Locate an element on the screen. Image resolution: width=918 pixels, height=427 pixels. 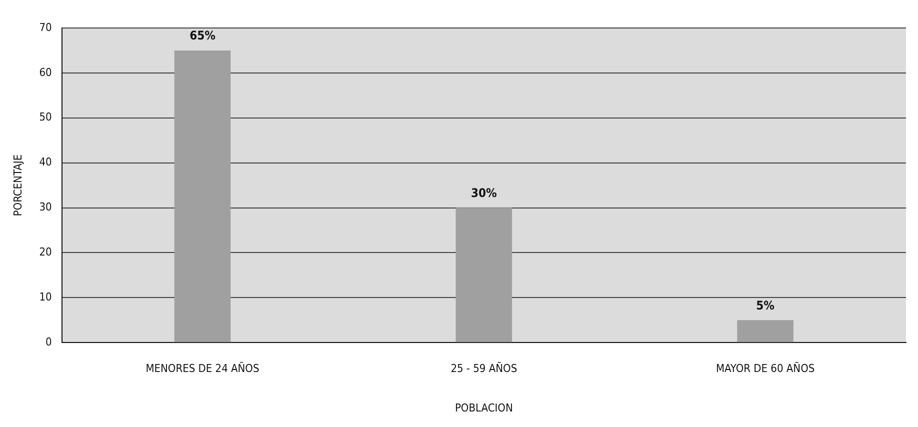
data-label: 30% is located at coordinates (483, 193).